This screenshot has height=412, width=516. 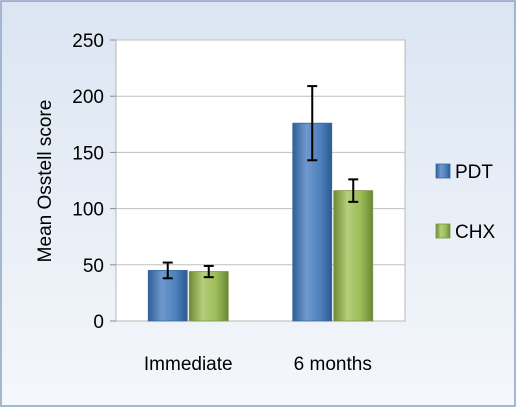 I want to click on legend-item-CHX: CHX, so click(x=465, y=232).